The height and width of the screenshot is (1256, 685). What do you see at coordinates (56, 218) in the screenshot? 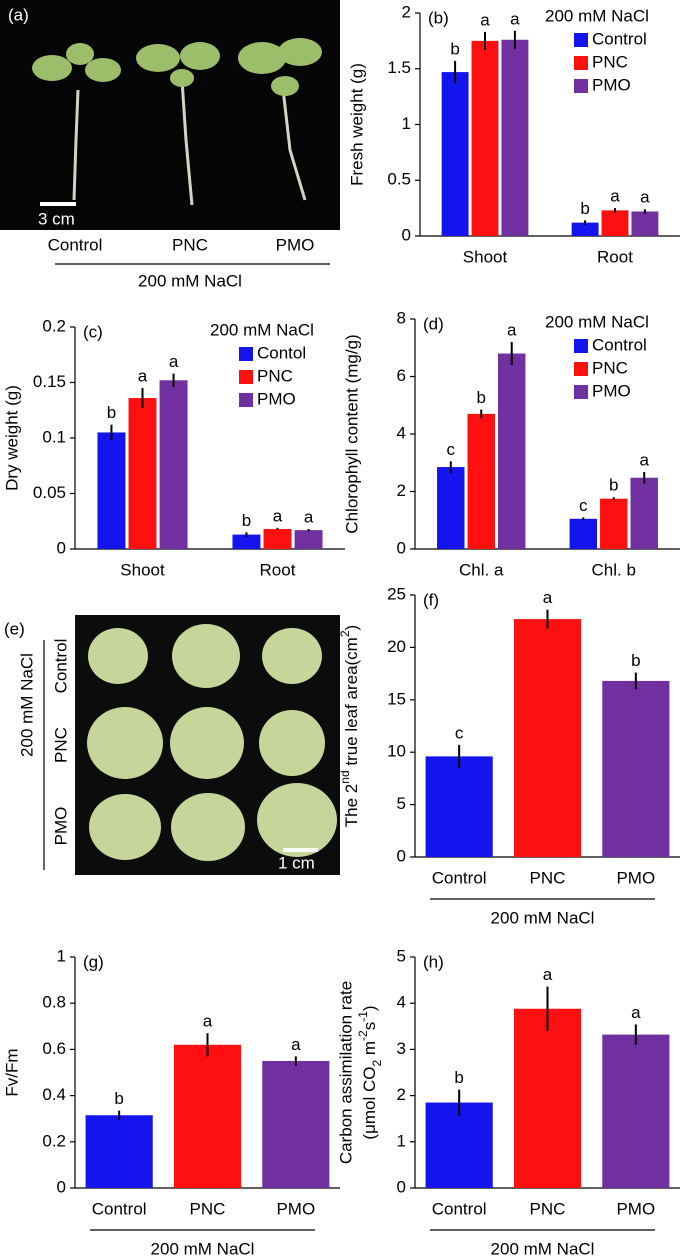
I see `scale-bar-label: 3 cm` at bounding box center [56, 218].